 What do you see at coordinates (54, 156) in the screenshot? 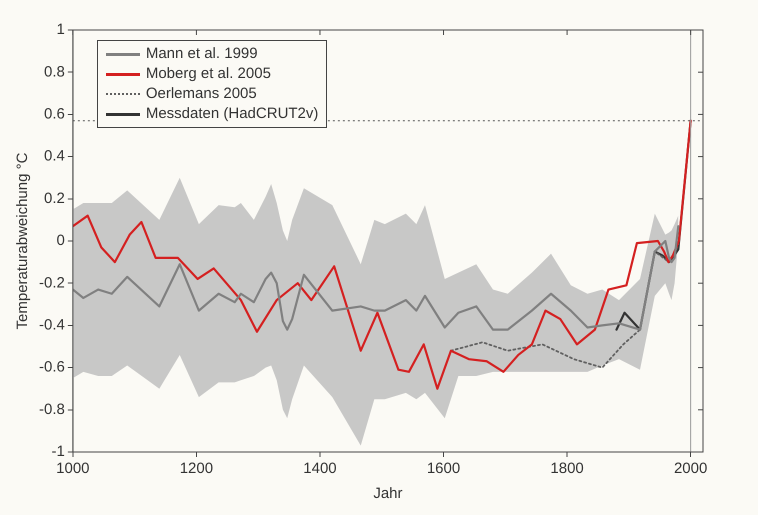
I see `y-tick-label: 0.4` at bounding box center [54, 156].